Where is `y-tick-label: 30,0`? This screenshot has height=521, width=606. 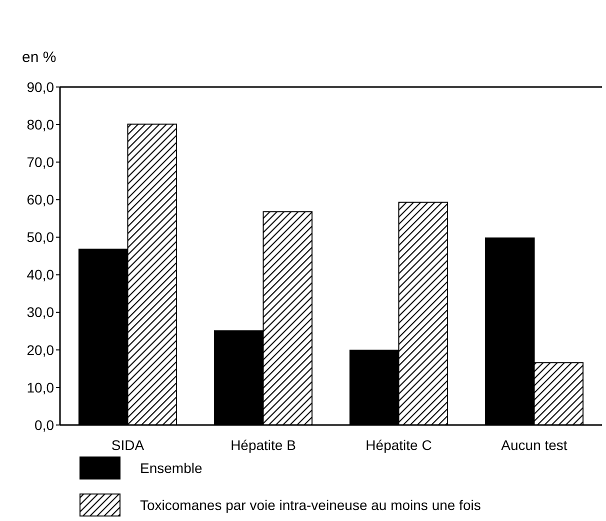
y-tick-label: 30,0 is located at coordinates (40, 312).